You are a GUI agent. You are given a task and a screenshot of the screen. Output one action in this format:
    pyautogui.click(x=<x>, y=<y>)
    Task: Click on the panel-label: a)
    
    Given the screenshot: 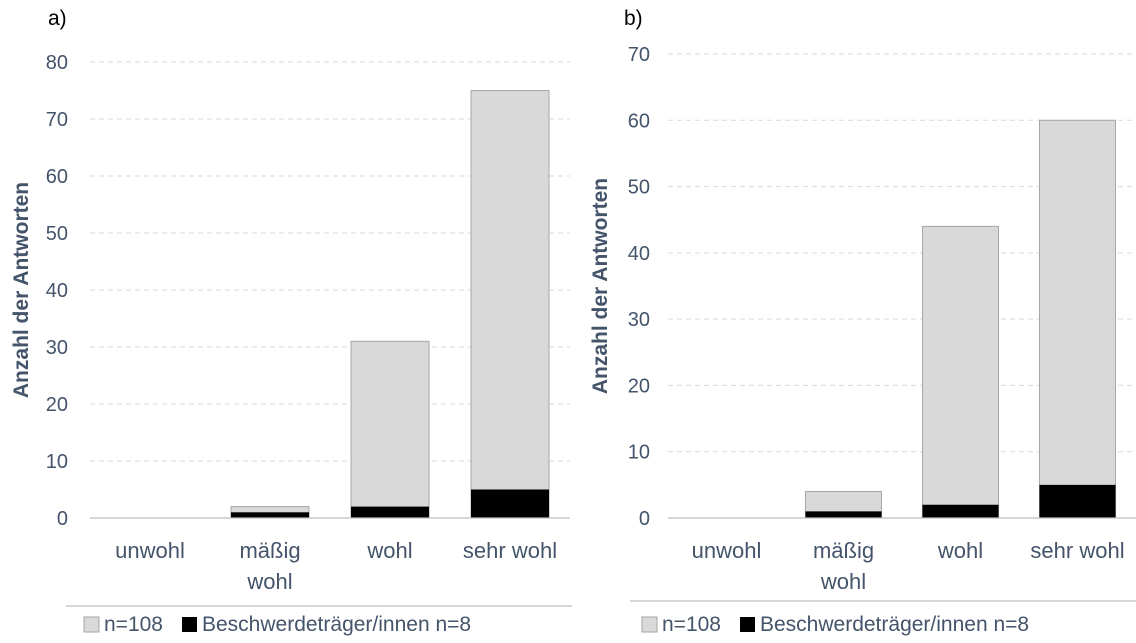 What is the action you would take?
    pyautogui.click(x=57, y=18)
    